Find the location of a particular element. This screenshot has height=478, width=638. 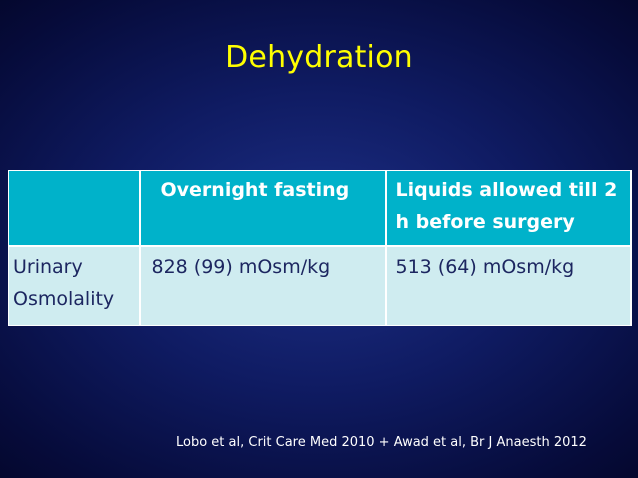

header-cell-liquids-allowed: Liquids allowed till 2 h before surgery is located at coordinates (508, 208).